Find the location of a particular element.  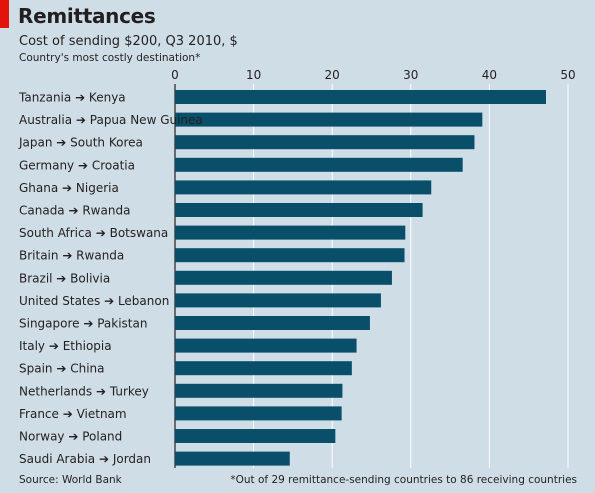

accent-bar is located at coordinates (4, 14).